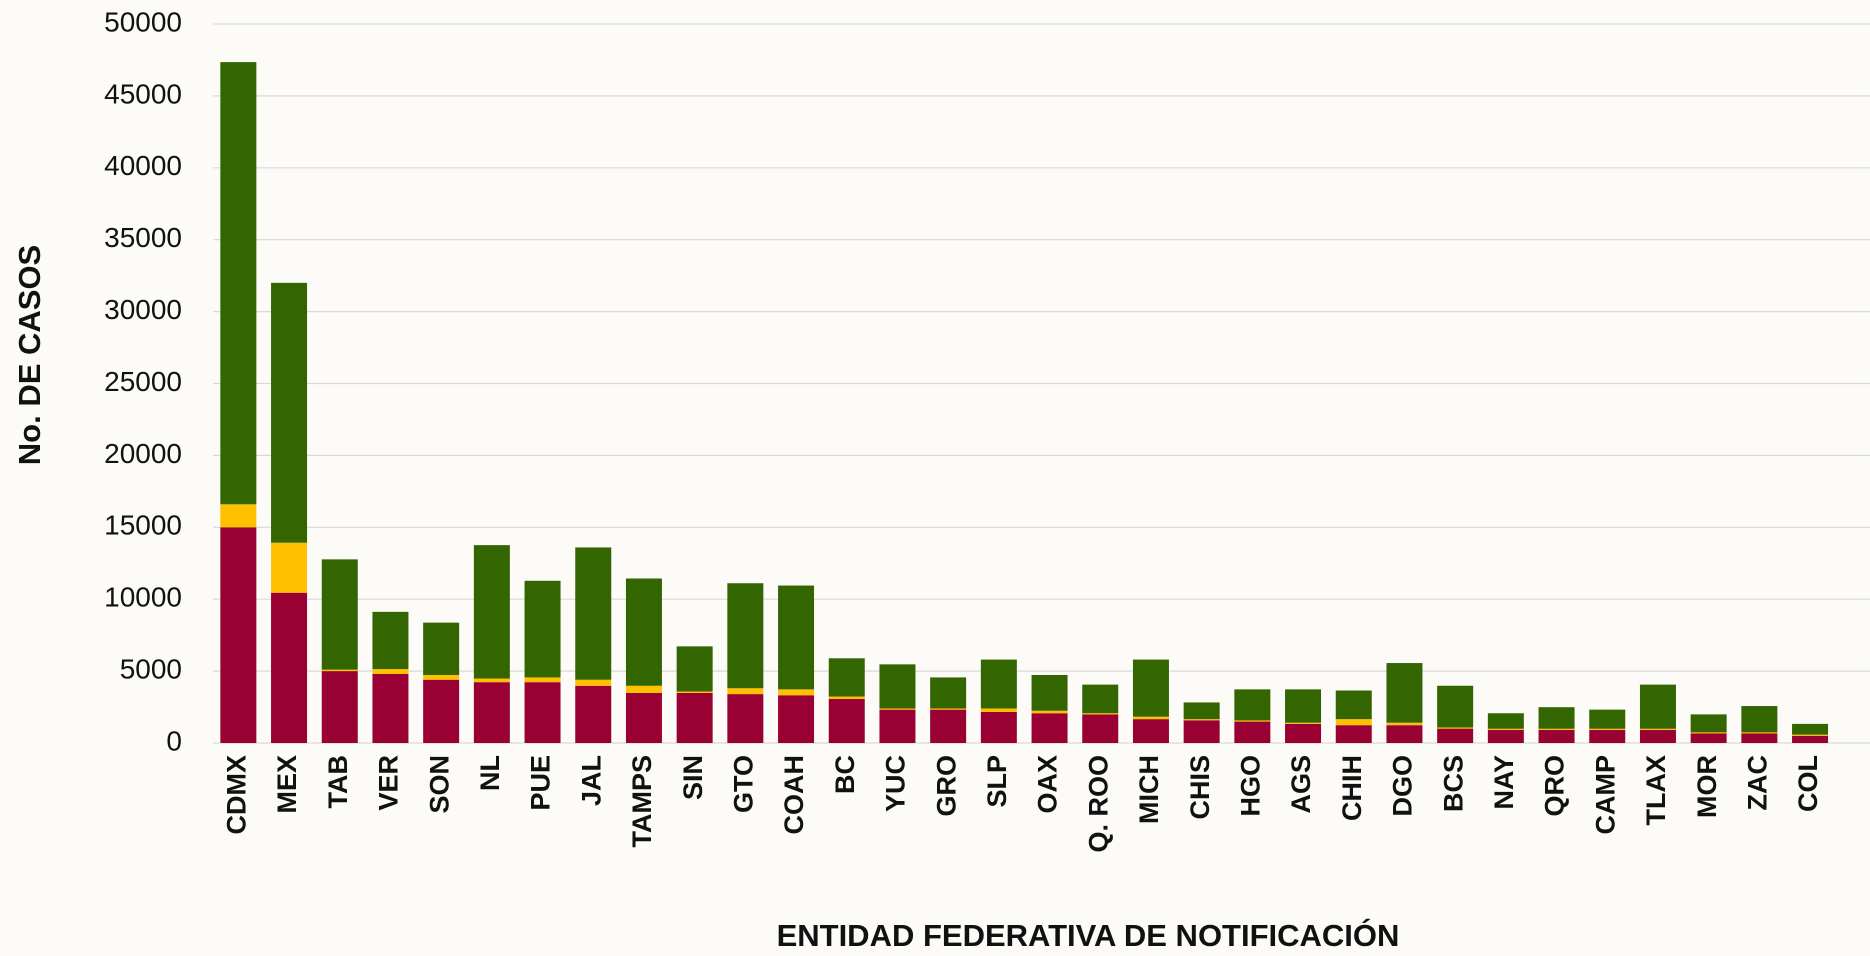  Describe the element at coordinates (896, 783) in the screenshot. I see `x-tick-label: YUC` at that location.